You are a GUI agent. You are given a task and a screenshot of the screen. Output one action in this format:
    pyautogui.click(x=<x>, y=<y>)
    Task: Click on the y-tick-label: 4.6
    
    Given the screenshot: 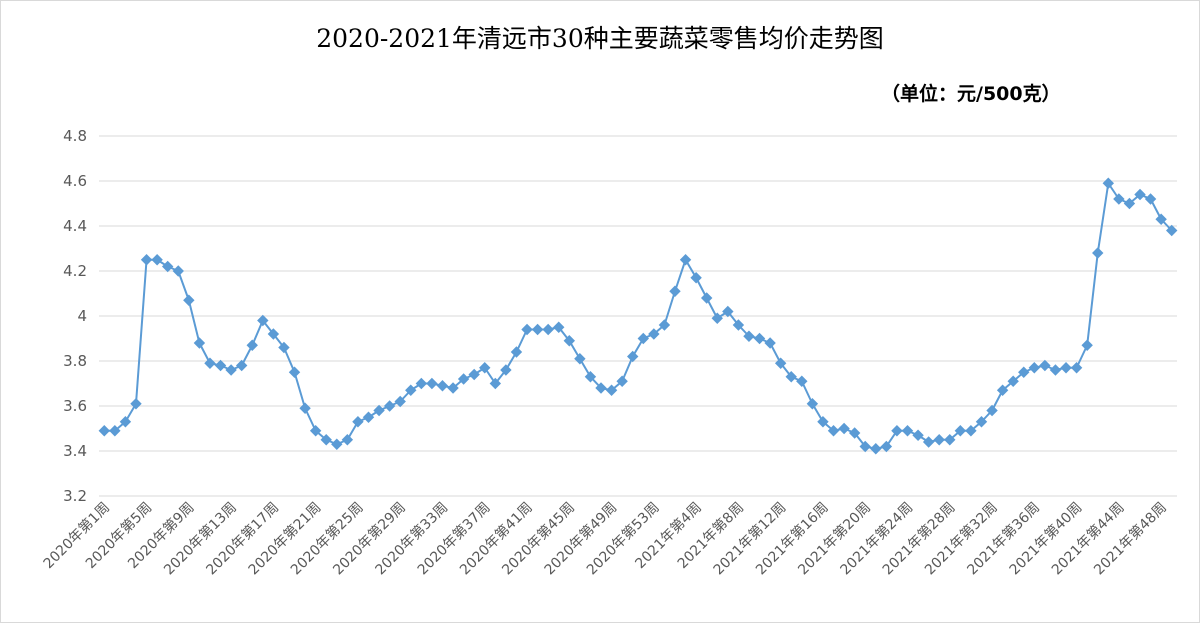 What is the action you would take?
    pyautogui.click(x=75, y=181)
    